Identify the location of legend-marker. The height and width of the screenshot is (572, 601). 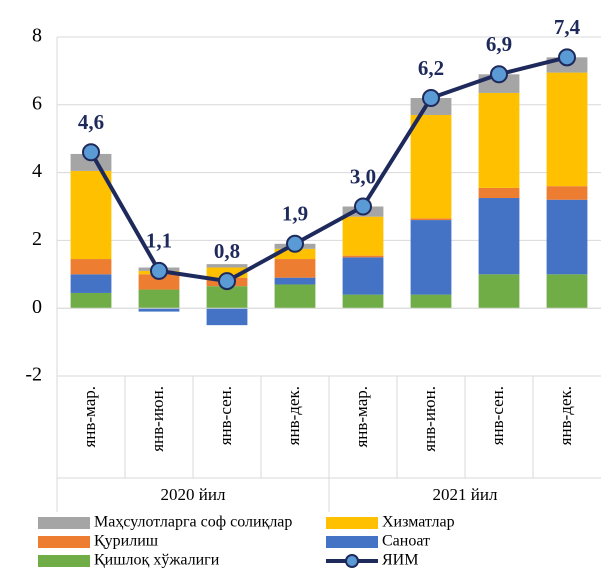
(352, 561).